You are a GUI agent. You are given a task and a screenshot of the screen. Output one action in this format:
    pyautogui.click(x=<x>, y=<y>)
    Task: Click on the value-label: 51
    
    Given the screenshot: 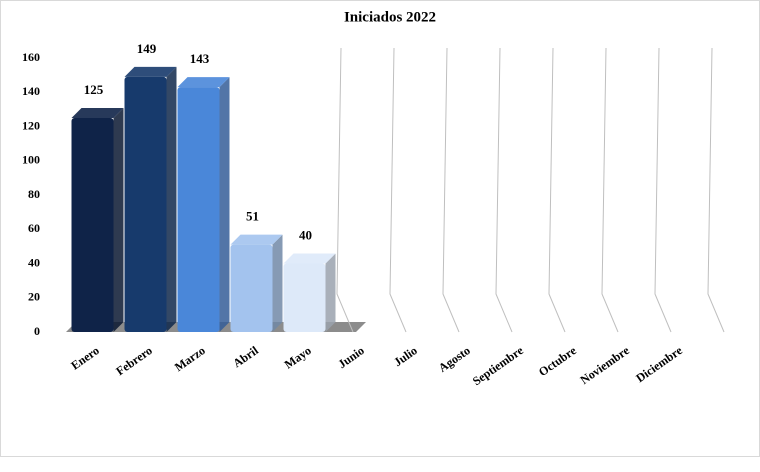 What is the action you would take?
    pyautogui.click(x=252, y=216)
    